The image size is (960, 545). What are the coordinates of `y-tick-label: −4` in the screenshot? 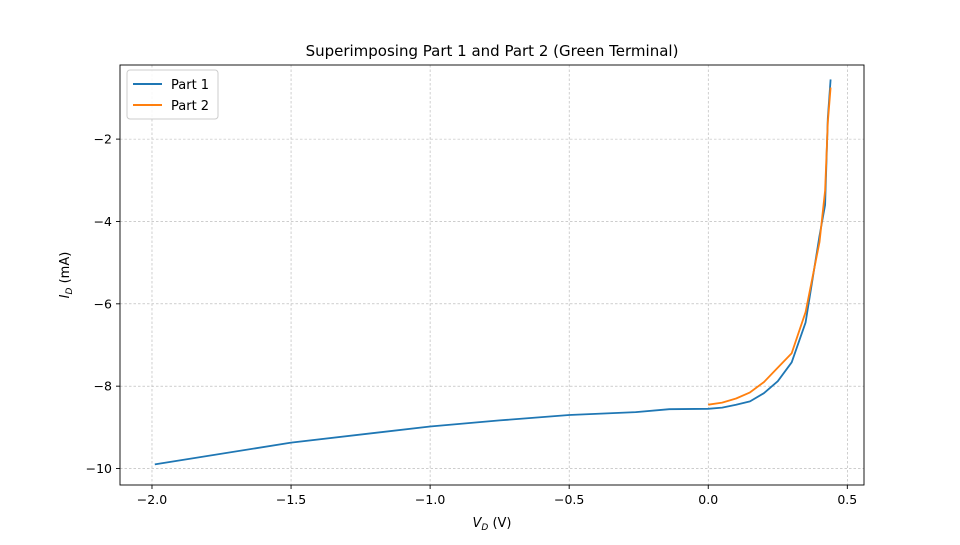 It's located at (103, 221).